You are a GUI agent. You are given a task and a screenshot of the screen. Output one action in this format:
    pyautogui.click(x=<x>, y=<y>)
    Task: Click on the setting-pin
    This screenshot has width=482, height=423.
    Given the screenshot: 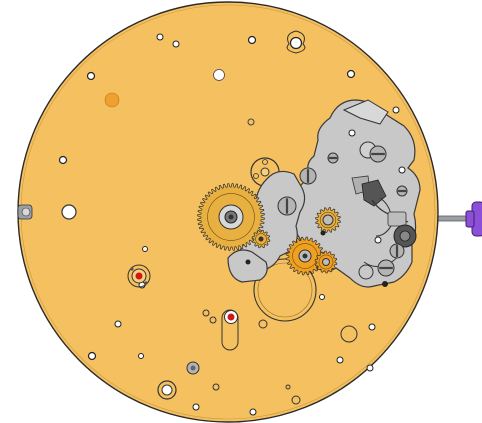 What is the action you would take?
    pyautogui.click(x=25, y=212)
    